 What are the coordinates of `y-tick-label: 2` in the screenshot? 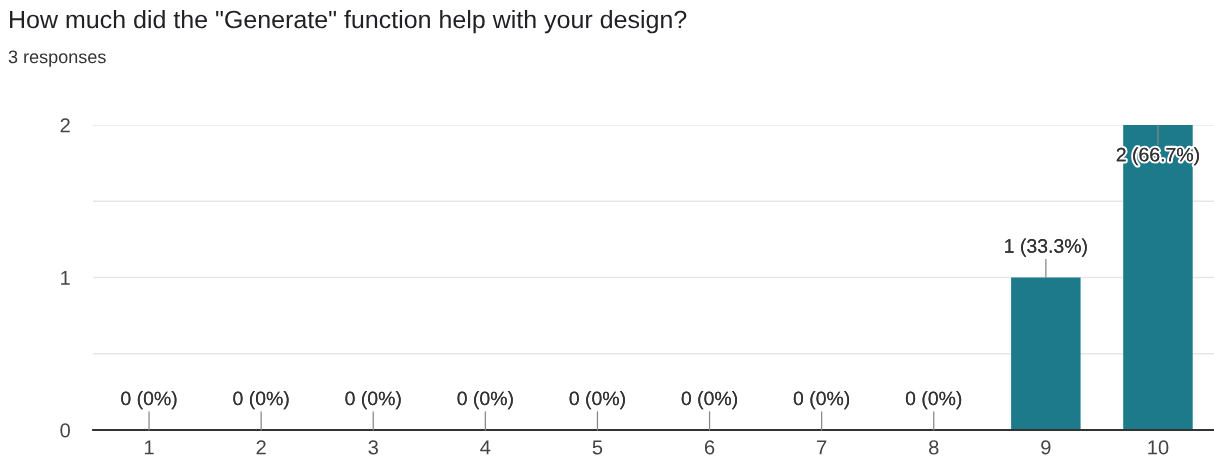 It's located at (65, 125).